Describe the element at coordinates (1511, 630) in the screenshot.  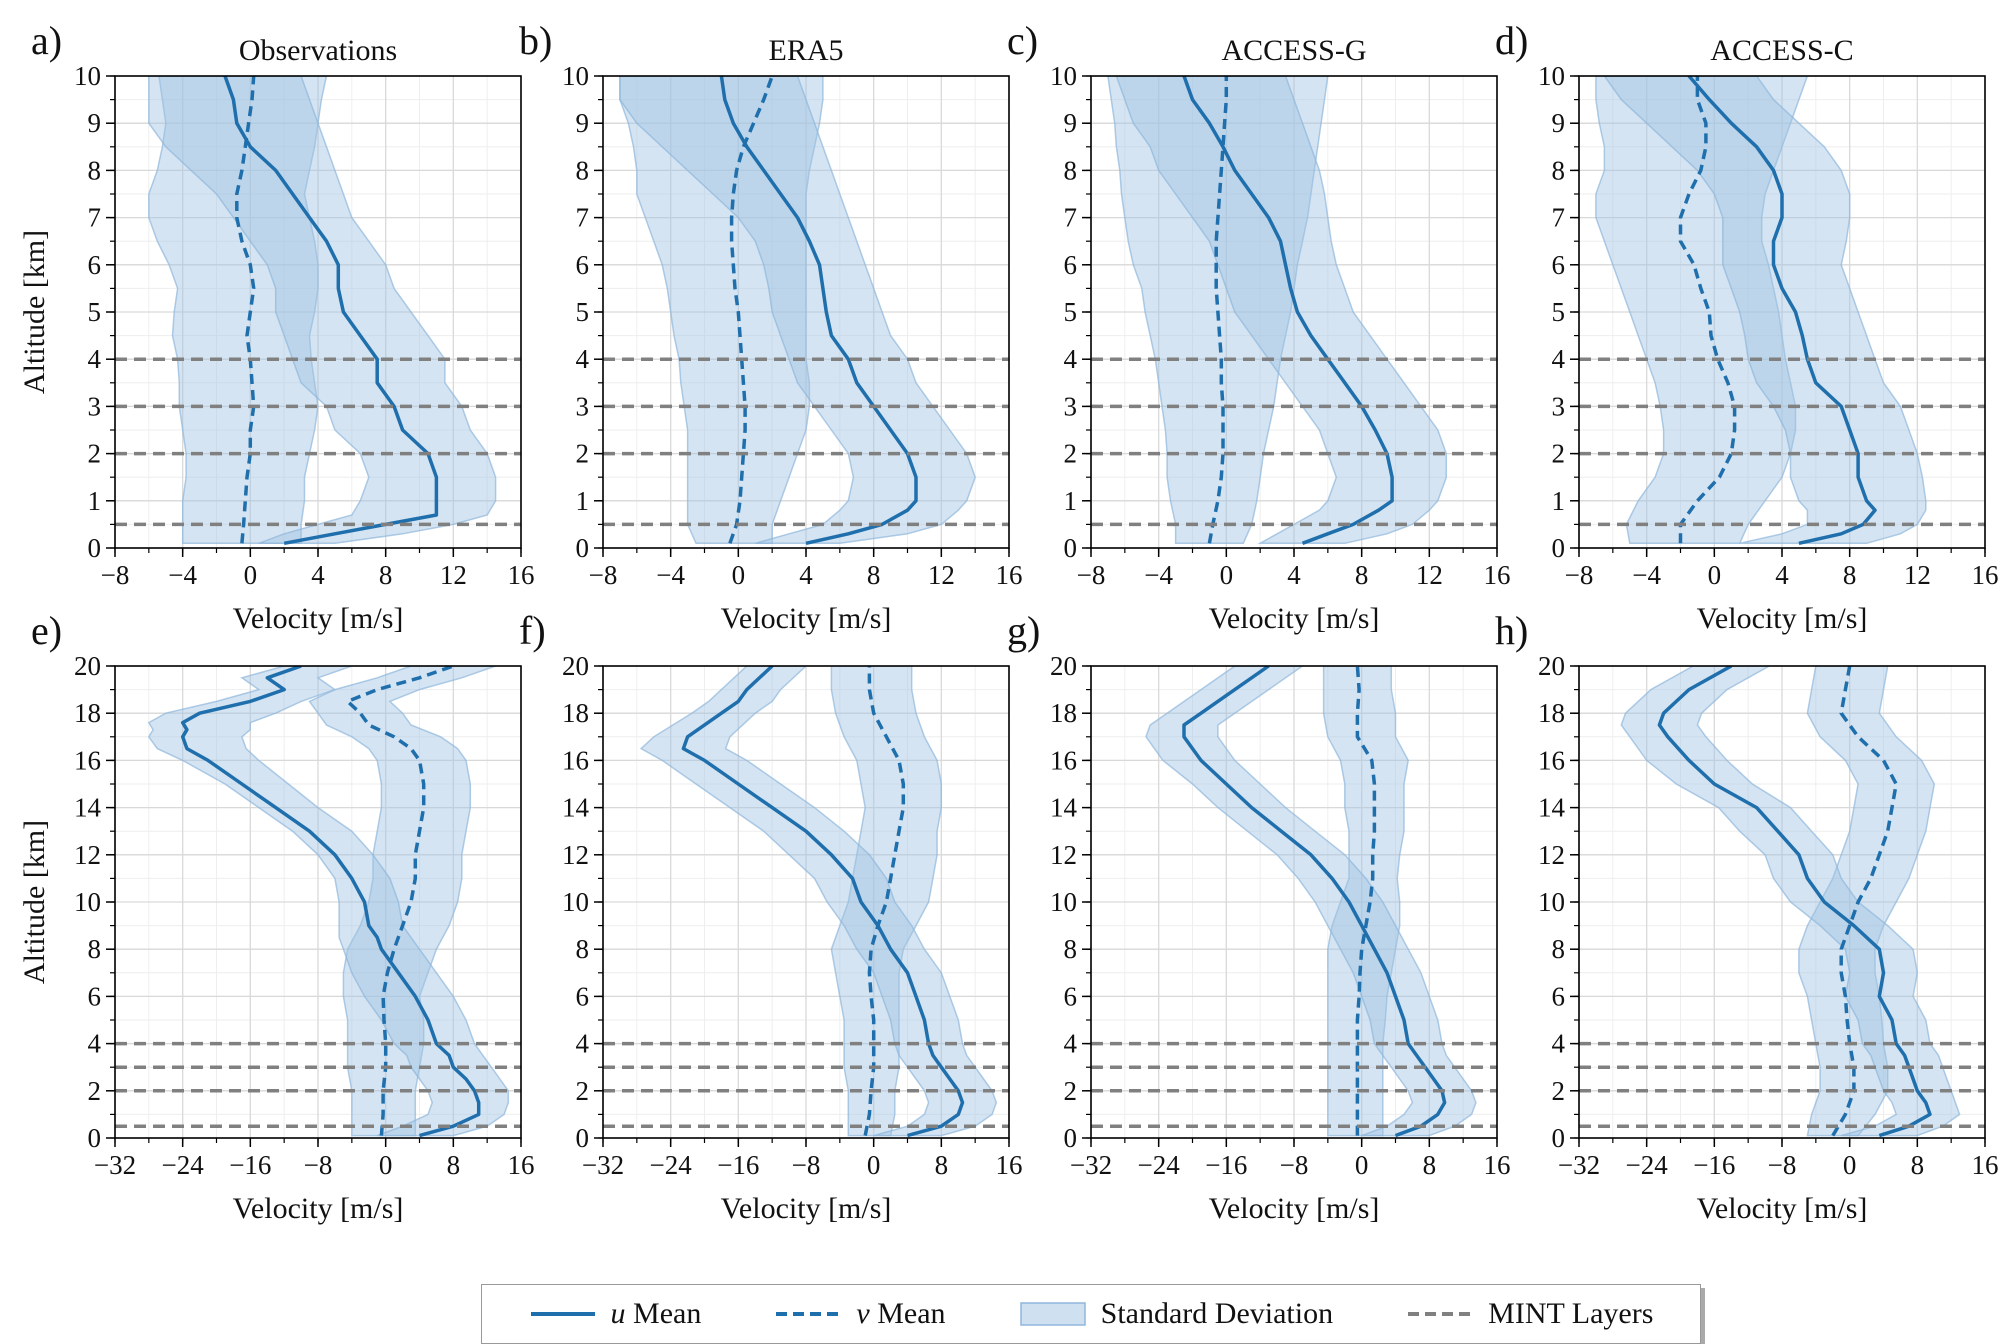
I see `panel-letter: h)` at that location.